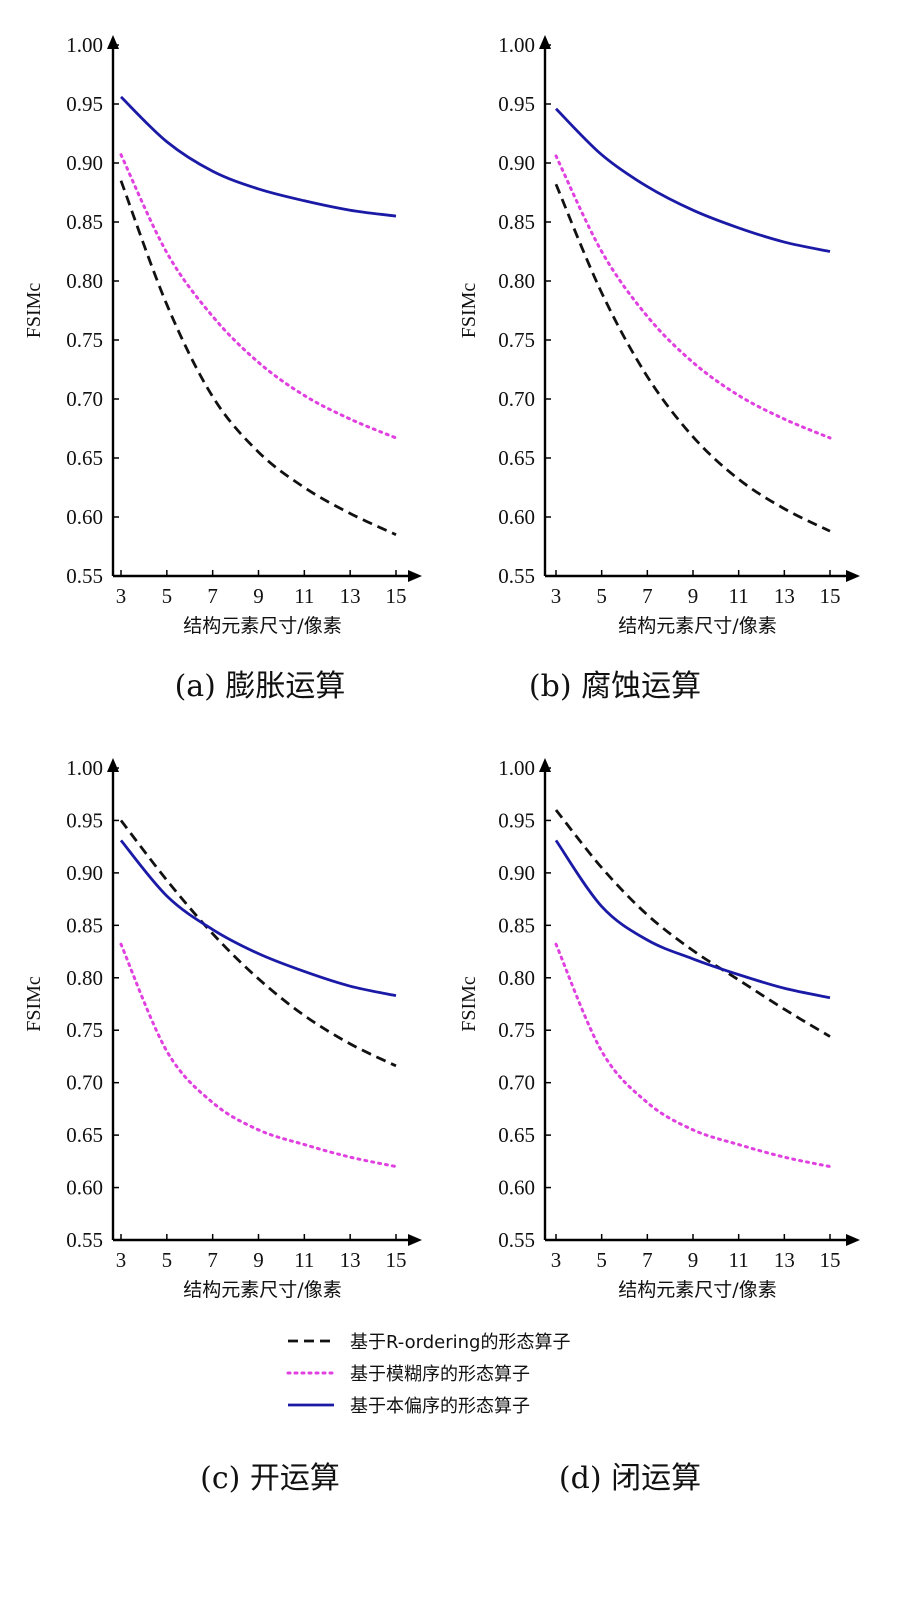  What do you see at coordinates (630, 1478) in the screenshot?
I see `panel-caption: (d) 闭运算` at bounding box center [630, 1478].